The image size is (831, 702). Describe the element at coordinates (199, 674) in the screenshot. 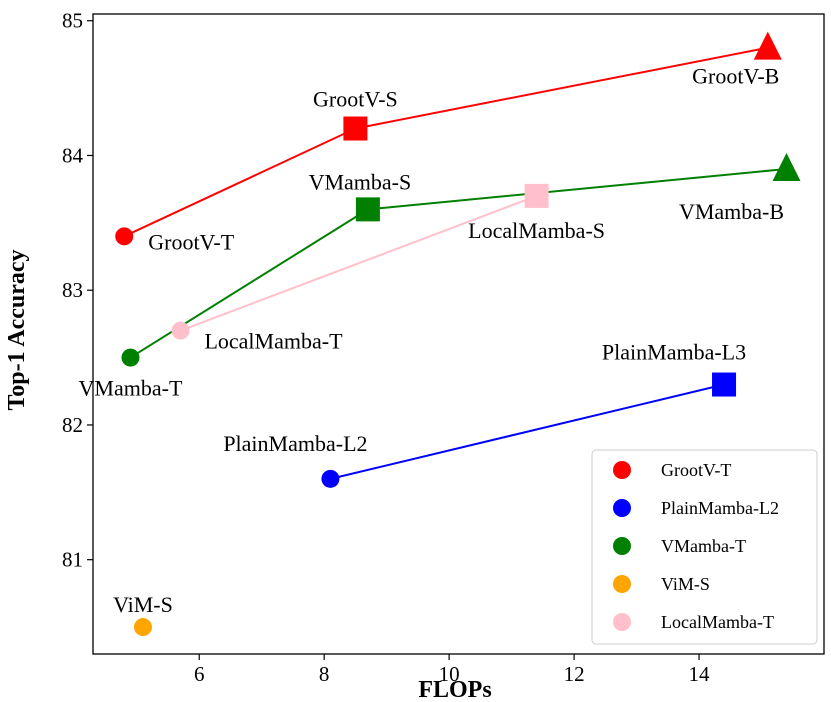

I see `x-tick-label-6: 6` at that location.